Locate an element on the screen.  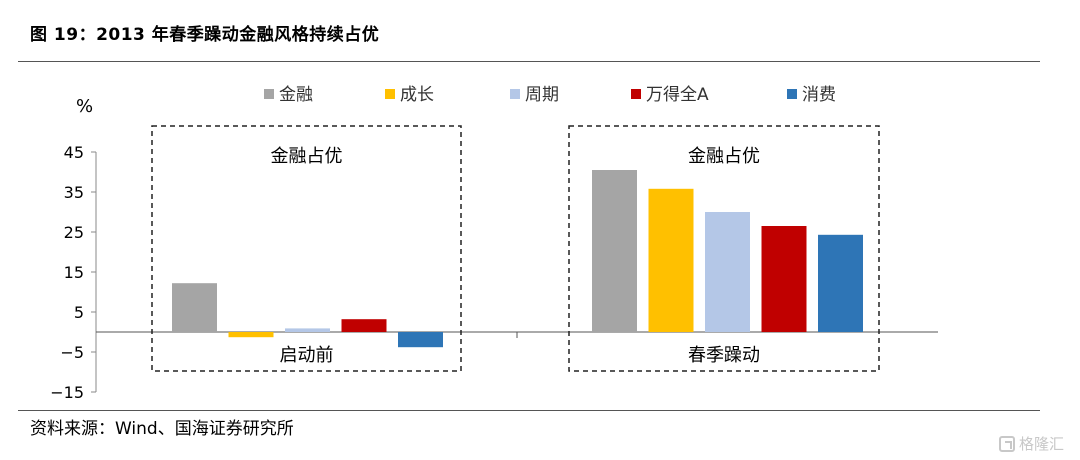
y-tick-label: 45 is located at coordinates (74, 152).